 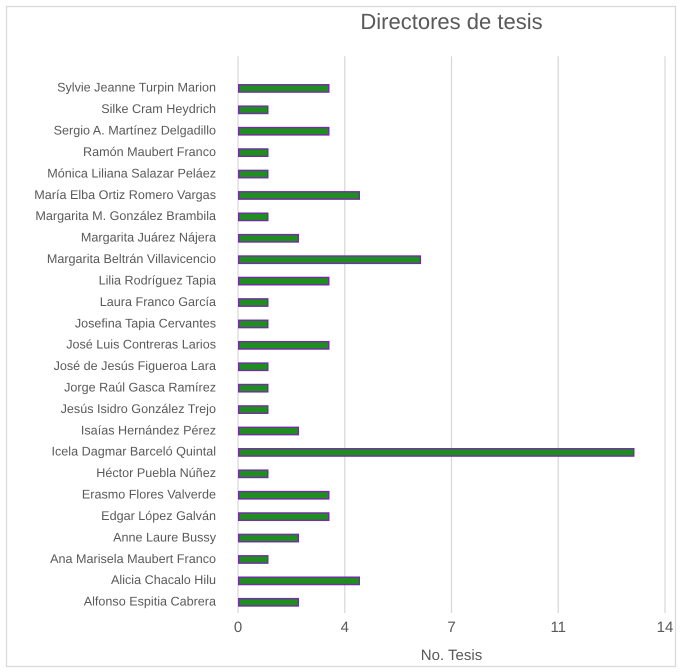 I want to click on y-tick-label: Silke Cram Heydrich, so click(x=158, y=109).